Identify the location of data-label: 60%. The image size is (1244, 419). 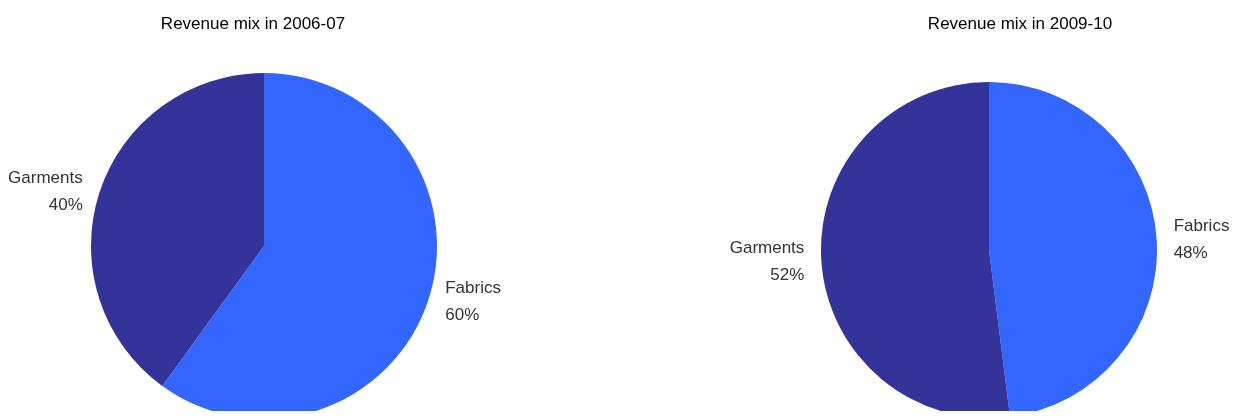
(462, 315).